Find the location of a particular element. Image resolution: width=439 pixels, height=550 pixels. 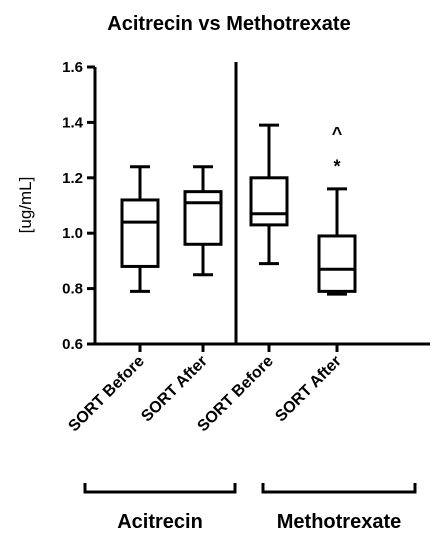

group-label: Methotrexate is located at coordinates (339, 522).